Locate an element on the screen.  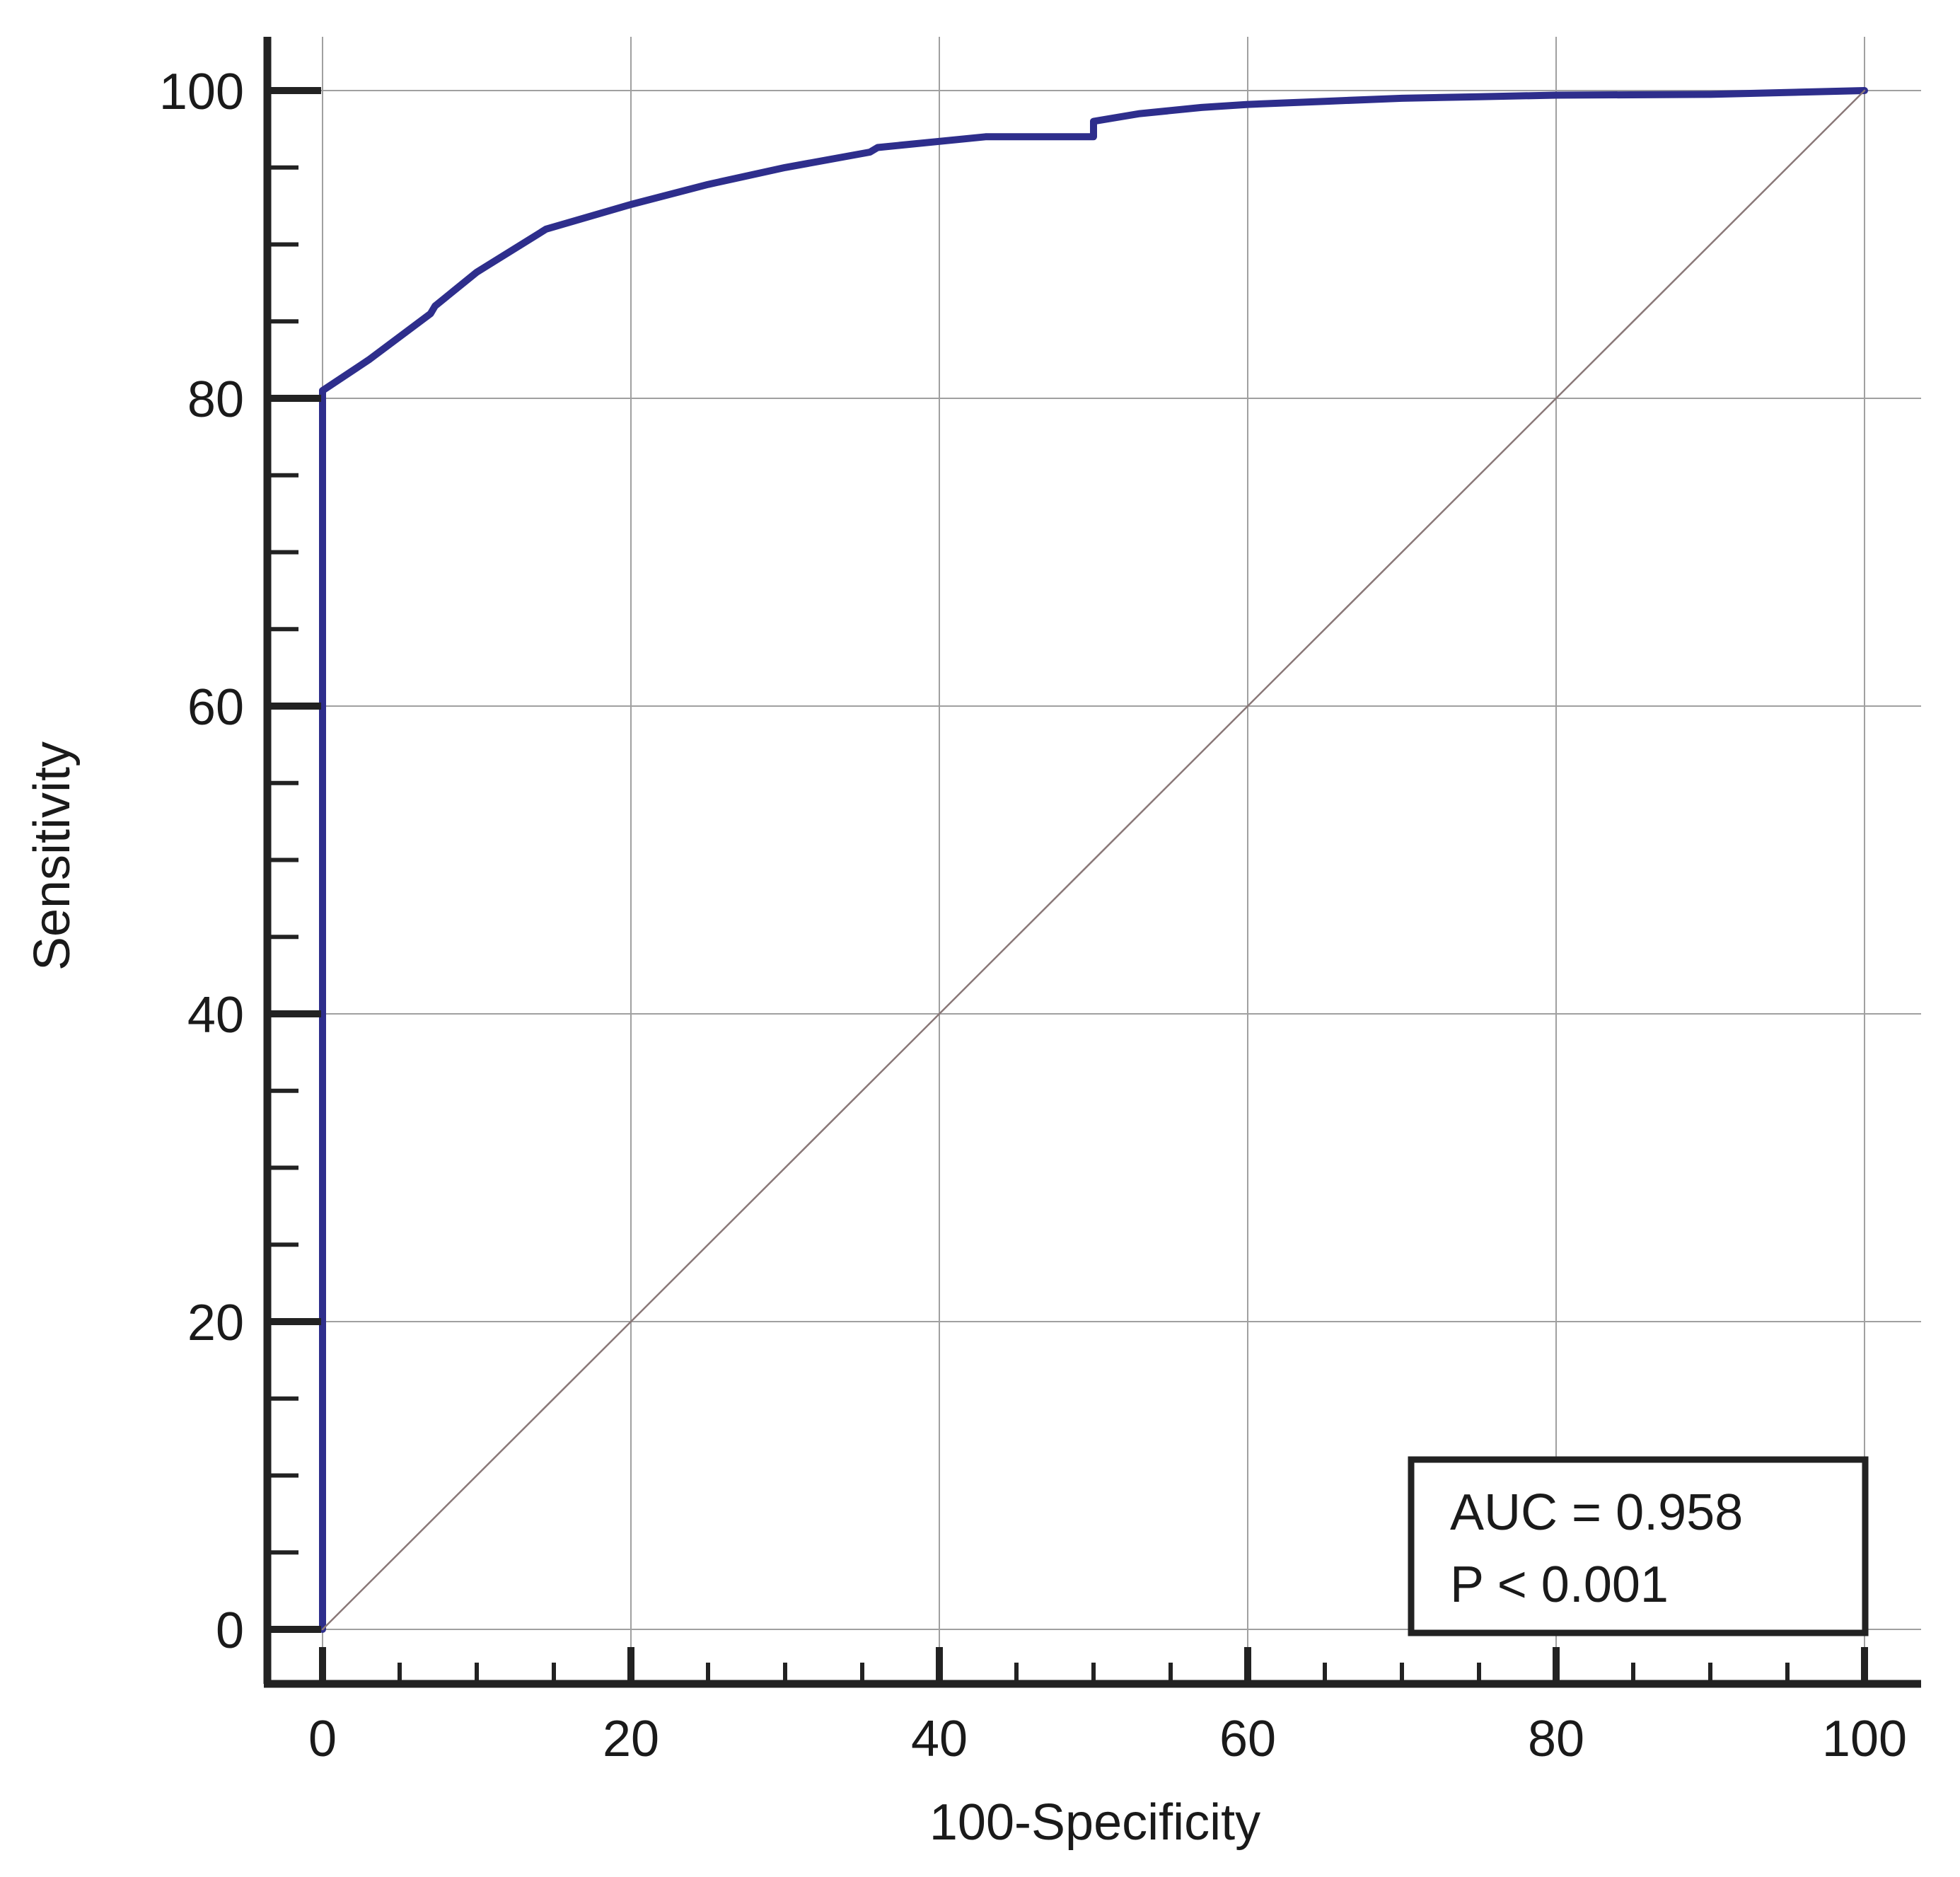
x-tick-label: 0 is located at coordinates (322, 1739).